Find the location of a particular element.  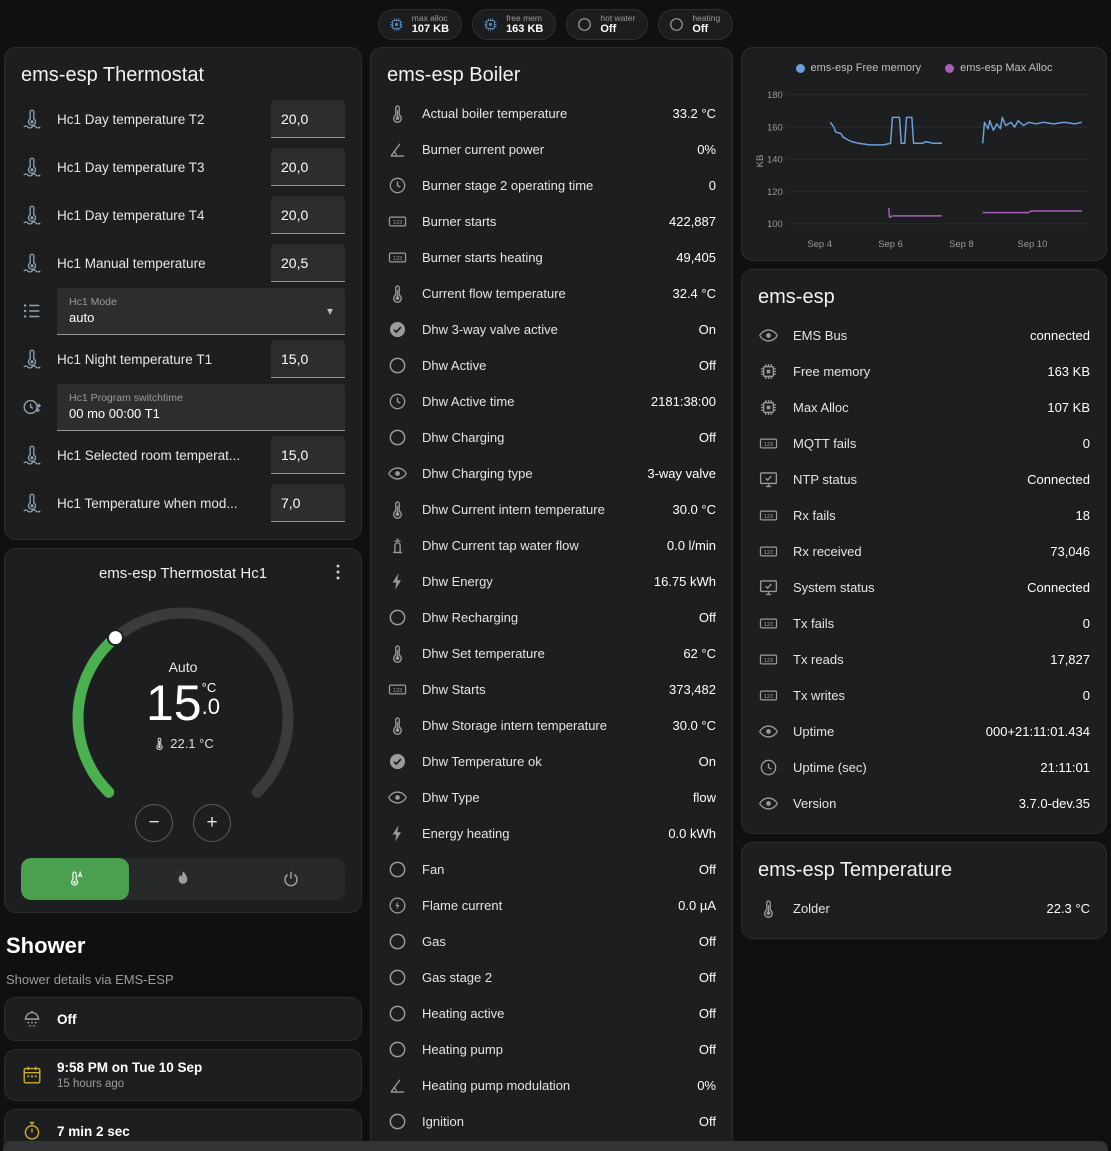

memory-history-chart: 100 120 140 160 180 Sep 4 Sep 6 Sep 8 Sep 10 KB is located at coordinates (924, 168).